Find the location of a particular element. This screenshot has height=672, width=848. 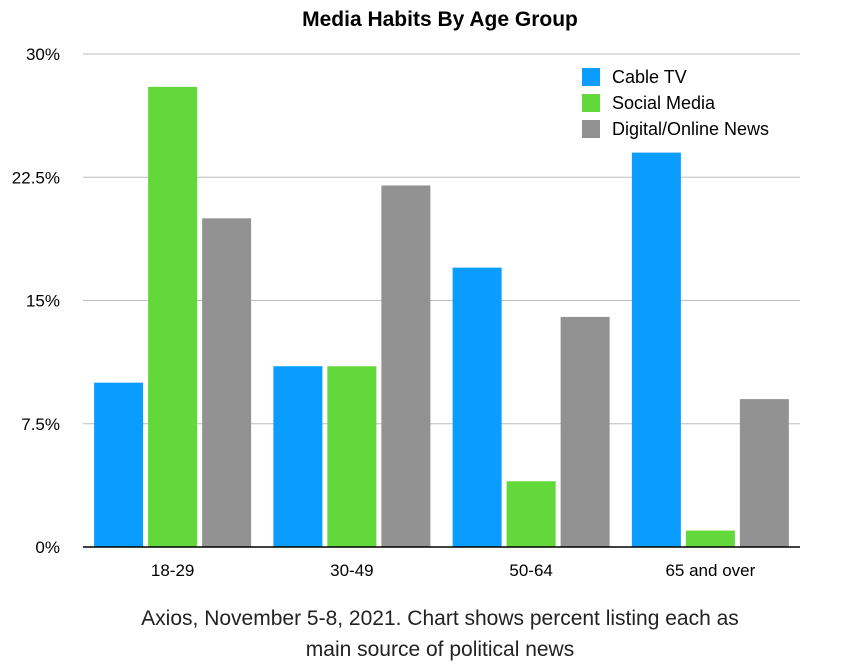

x-tick-label: 18-29 is located at coordinates (172, 570).